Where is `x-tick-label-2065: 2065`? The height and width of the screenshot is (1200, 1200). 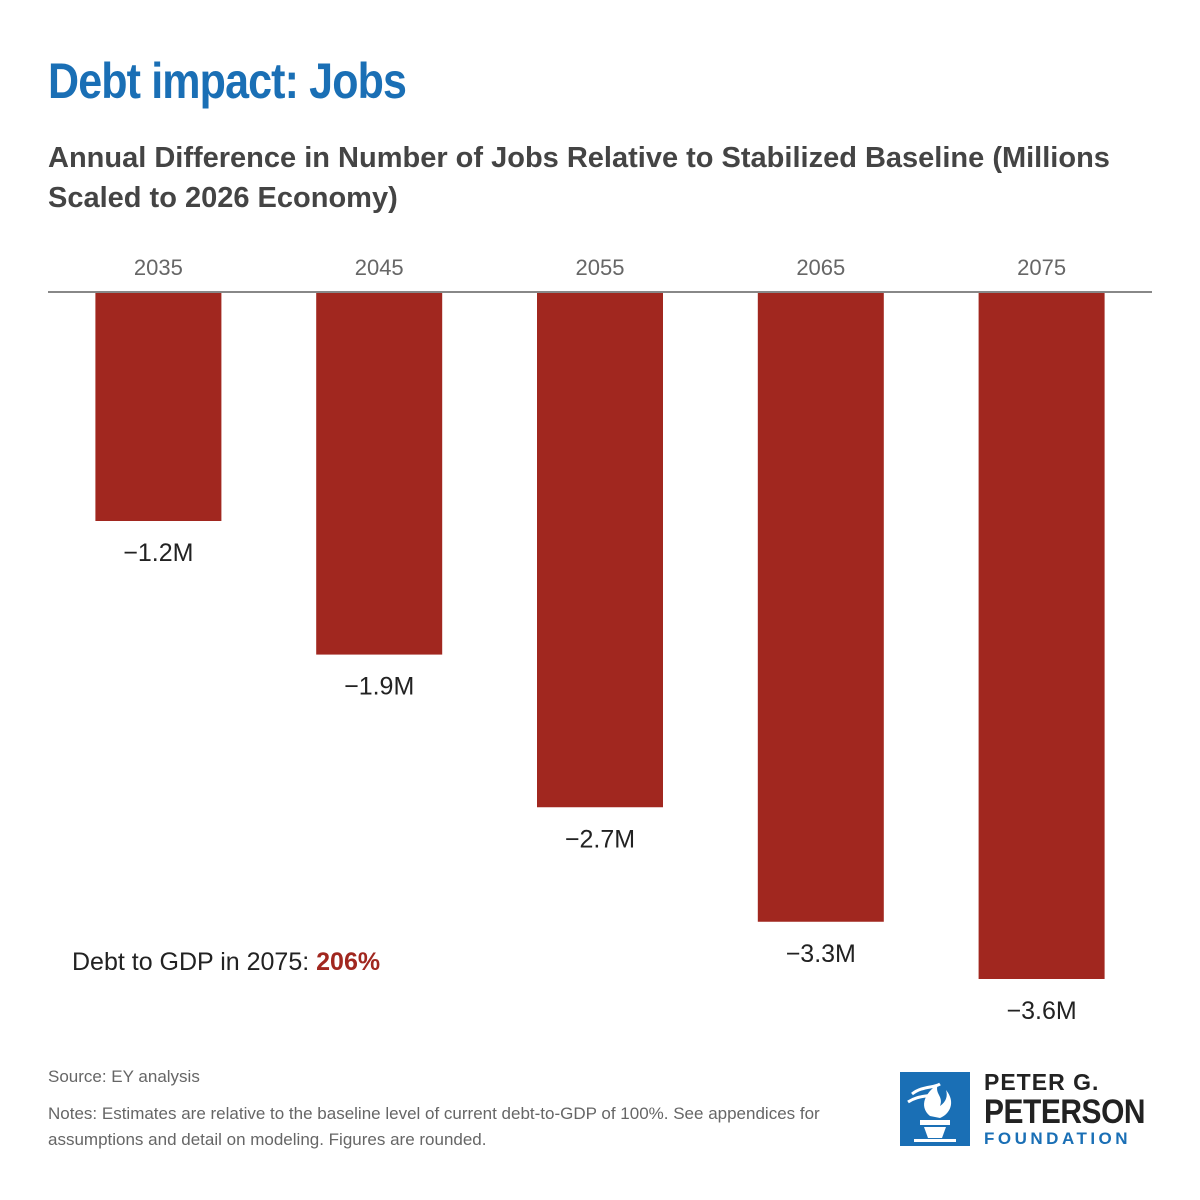
x-tick-label-2065: 2065 is located at coordinates (820, 267).